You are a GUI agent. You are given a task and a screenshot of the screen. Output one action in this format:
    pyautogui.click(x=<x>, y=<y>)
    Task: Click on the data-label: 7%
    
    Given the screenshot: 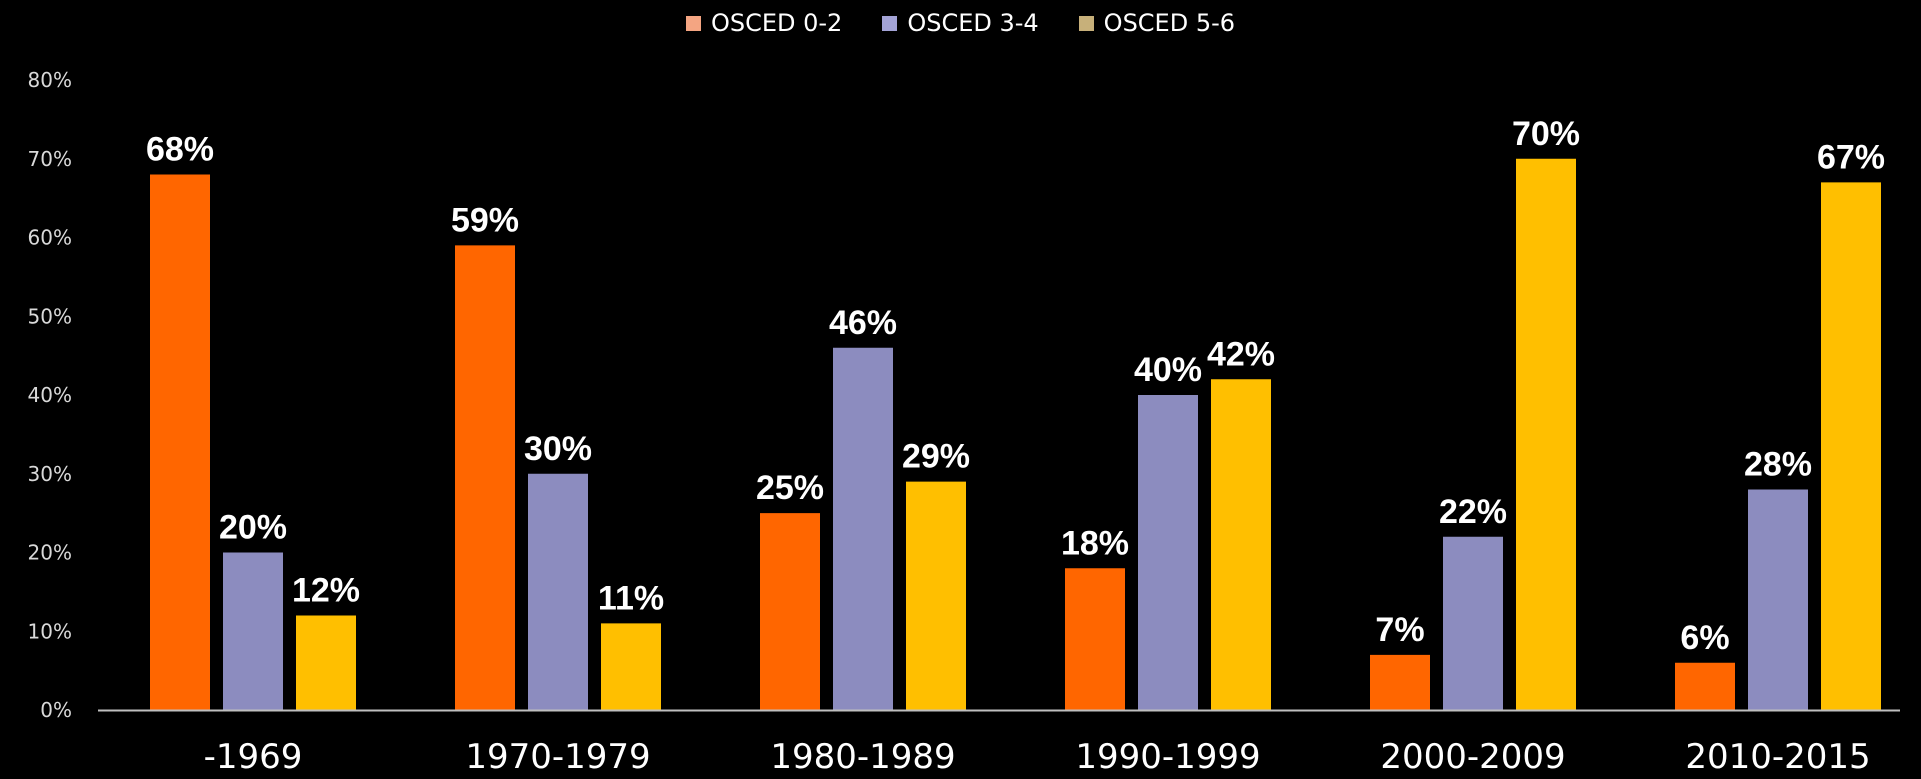 What is the action you would take?
    pyautogui.click(x=1399, y=630)
    